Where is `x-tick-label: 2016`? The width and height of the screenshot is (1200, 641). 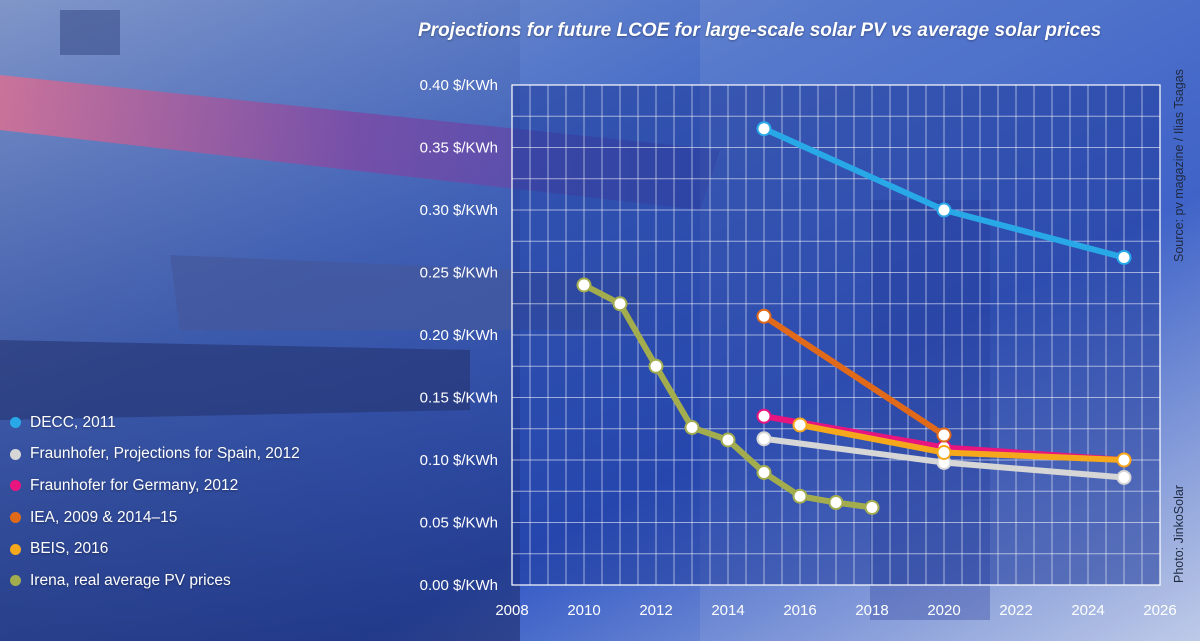 x-tick-label: 2016 is located at coordinates (799, 610).